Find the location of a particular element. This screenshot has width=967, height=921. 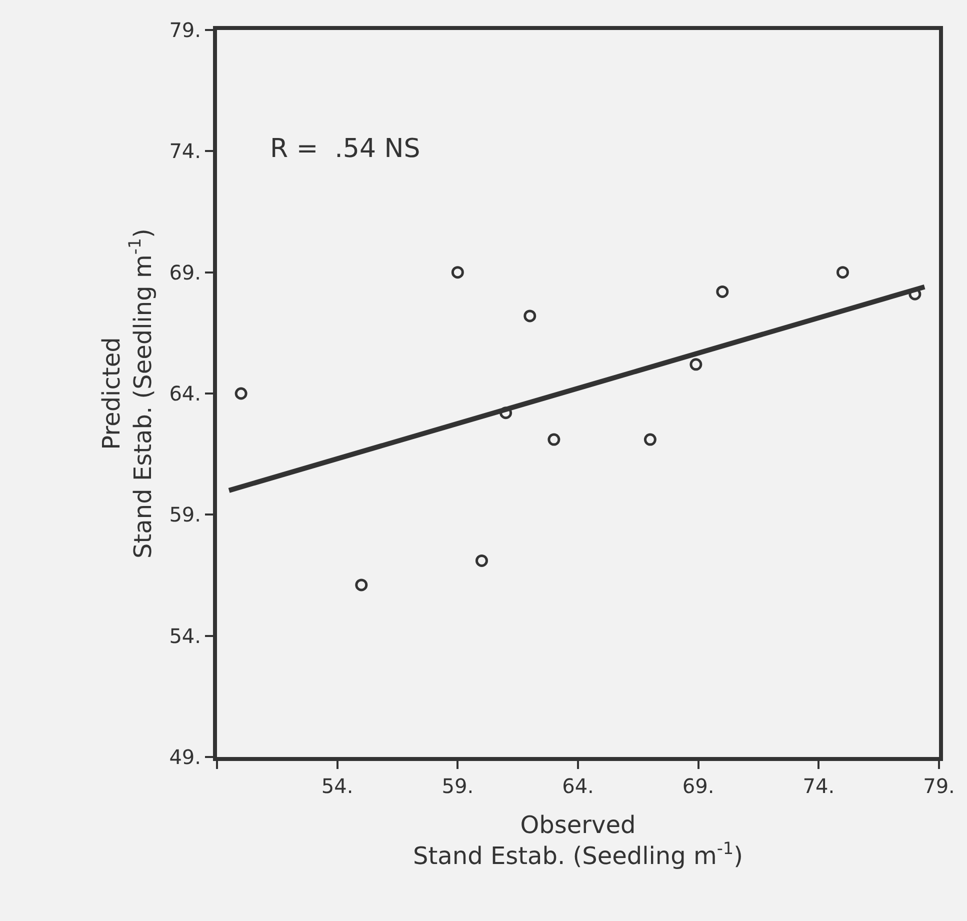

y-tick-label: 79. is located at coordinates (185, 30).